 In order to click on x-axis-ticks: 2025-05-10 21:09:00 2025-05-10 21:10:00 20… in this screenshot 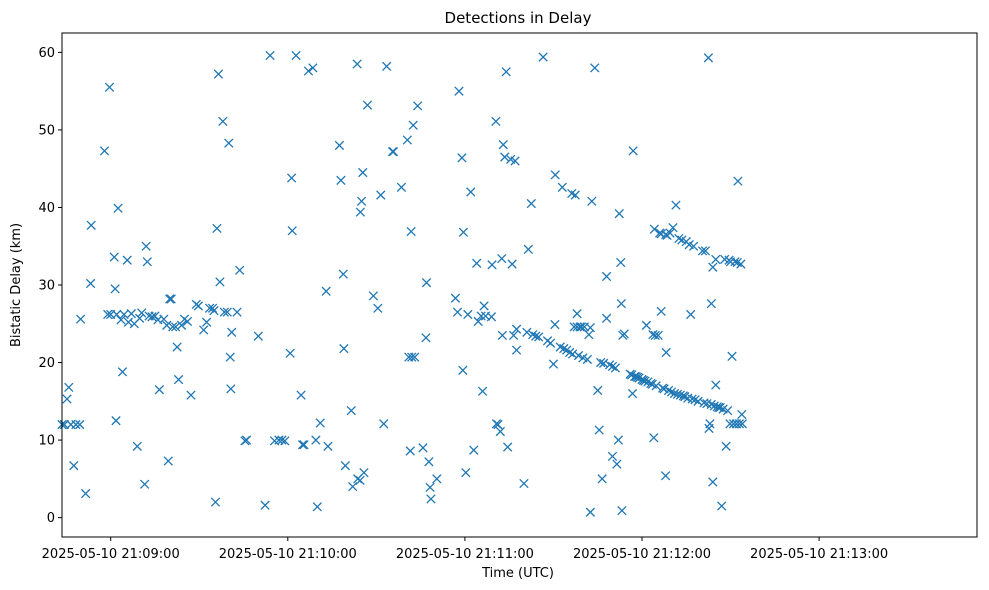, I will do `click(465, 549)`.